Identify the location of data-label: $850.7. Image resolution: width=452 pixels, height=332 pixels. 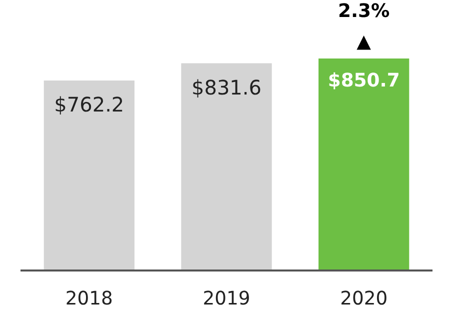
(364, 81).